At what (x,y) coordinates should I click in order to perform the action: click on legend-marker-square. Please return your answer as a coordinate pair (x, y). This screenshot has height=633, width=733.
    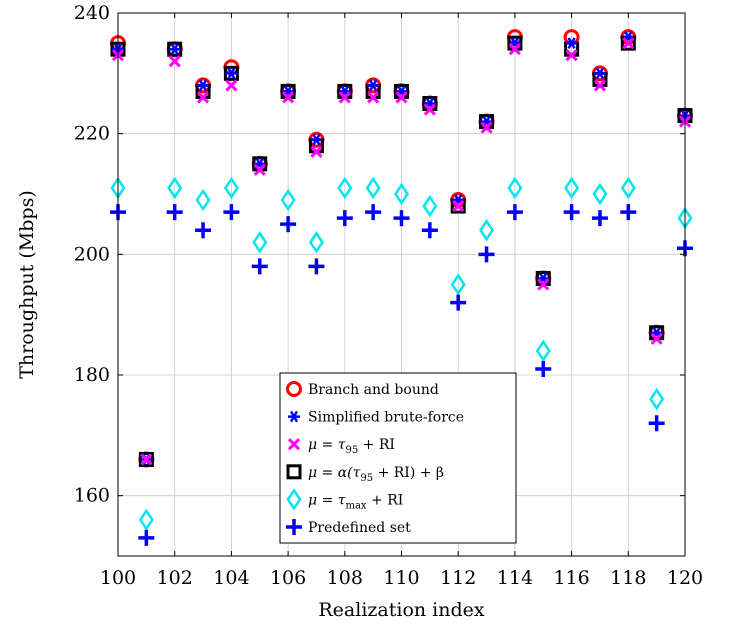
    Looking at the image, I should click on (294, 472).